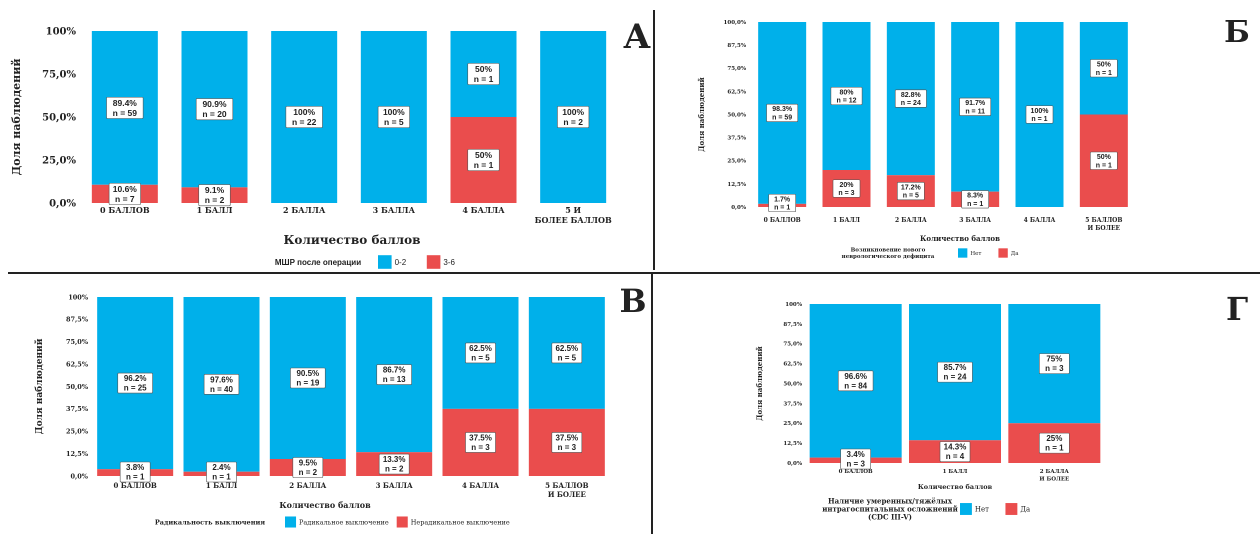 Image resolution: width=1260 pixels, height=538 pixels. What do you see at coordinates (125, 189) in the screenshot?
I see `panel-1-label-red-pct: 10.6%` at bounding box center [125, 189].